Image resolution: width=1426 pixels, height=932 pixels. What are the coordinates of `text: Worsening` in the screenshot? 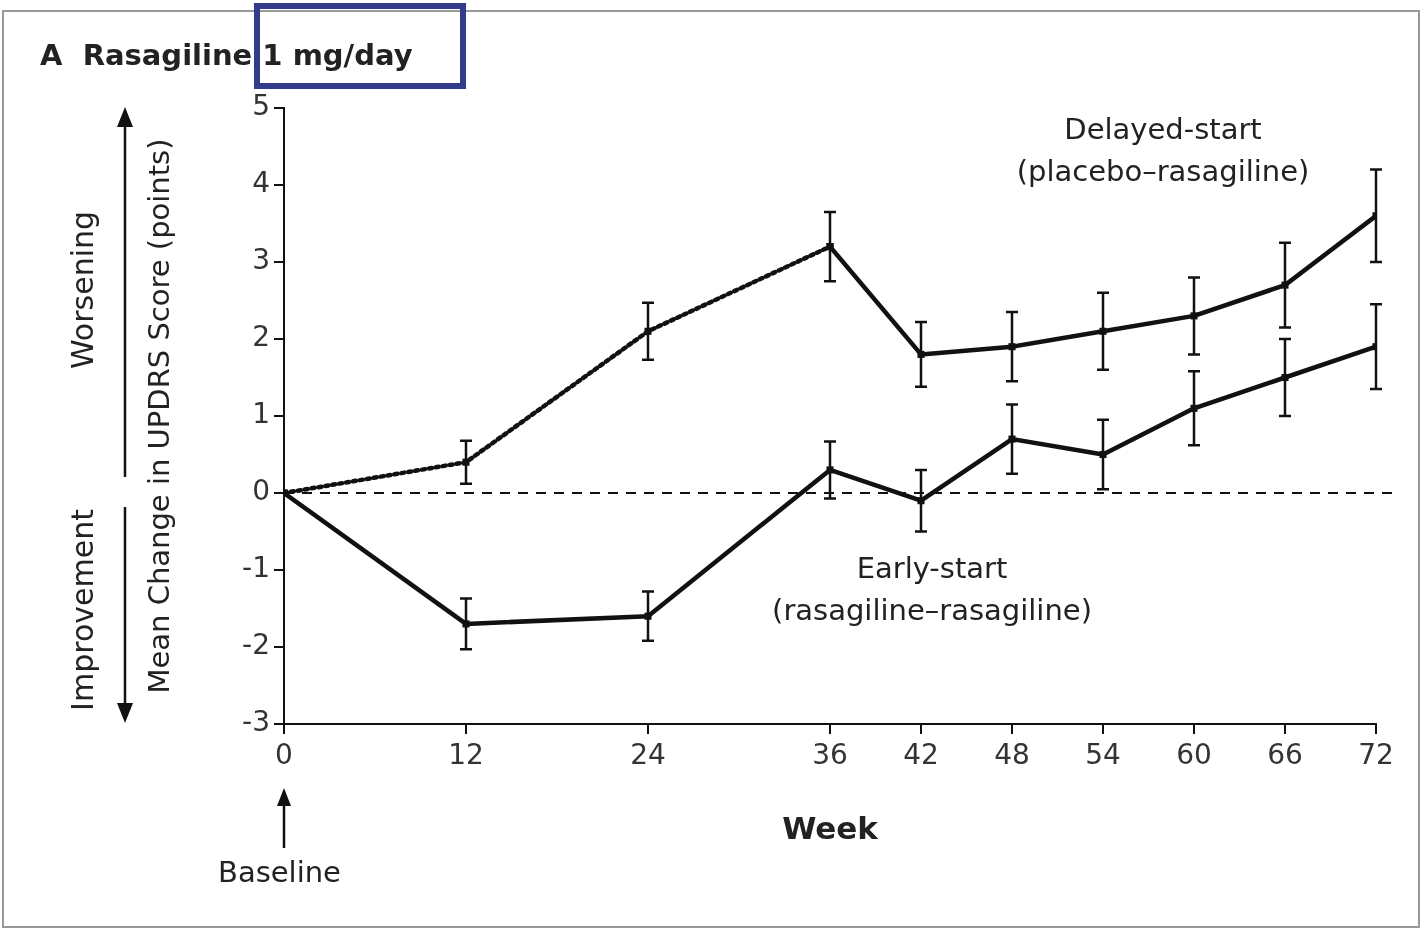 It's located at (83, 290).